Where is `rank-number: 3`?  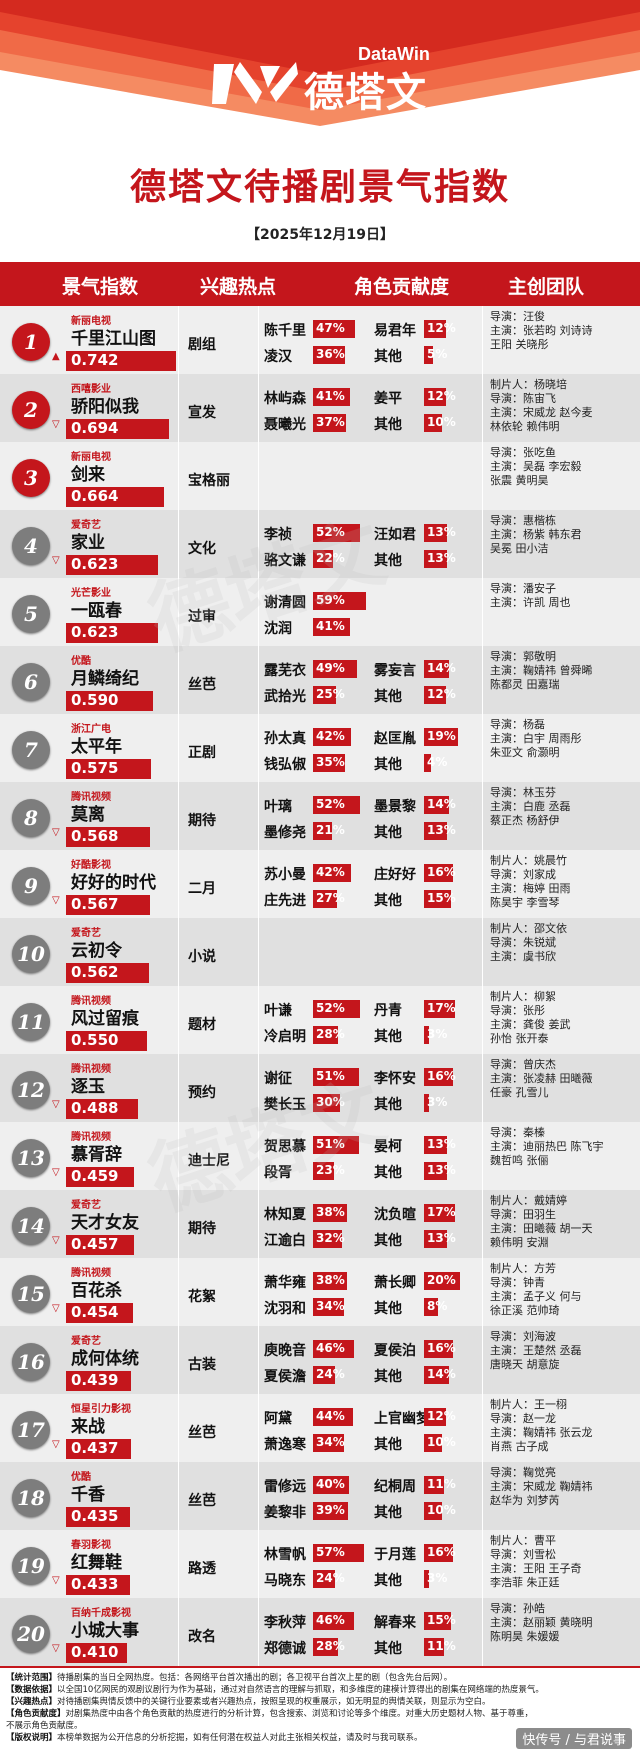 rank-number: 3 is located at coordinates (31, 478).